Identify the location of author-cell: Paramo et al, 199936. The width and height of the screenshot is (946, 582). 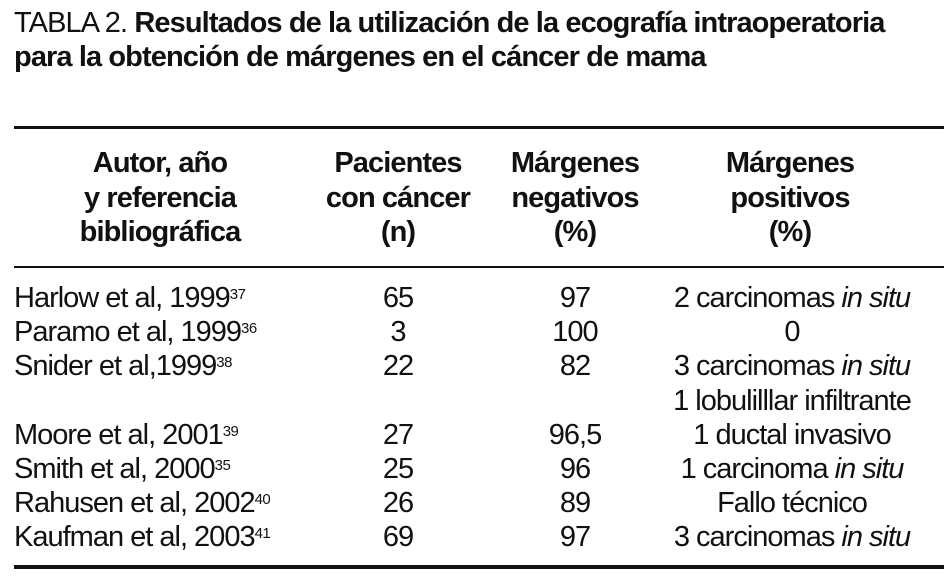
(135, 332).